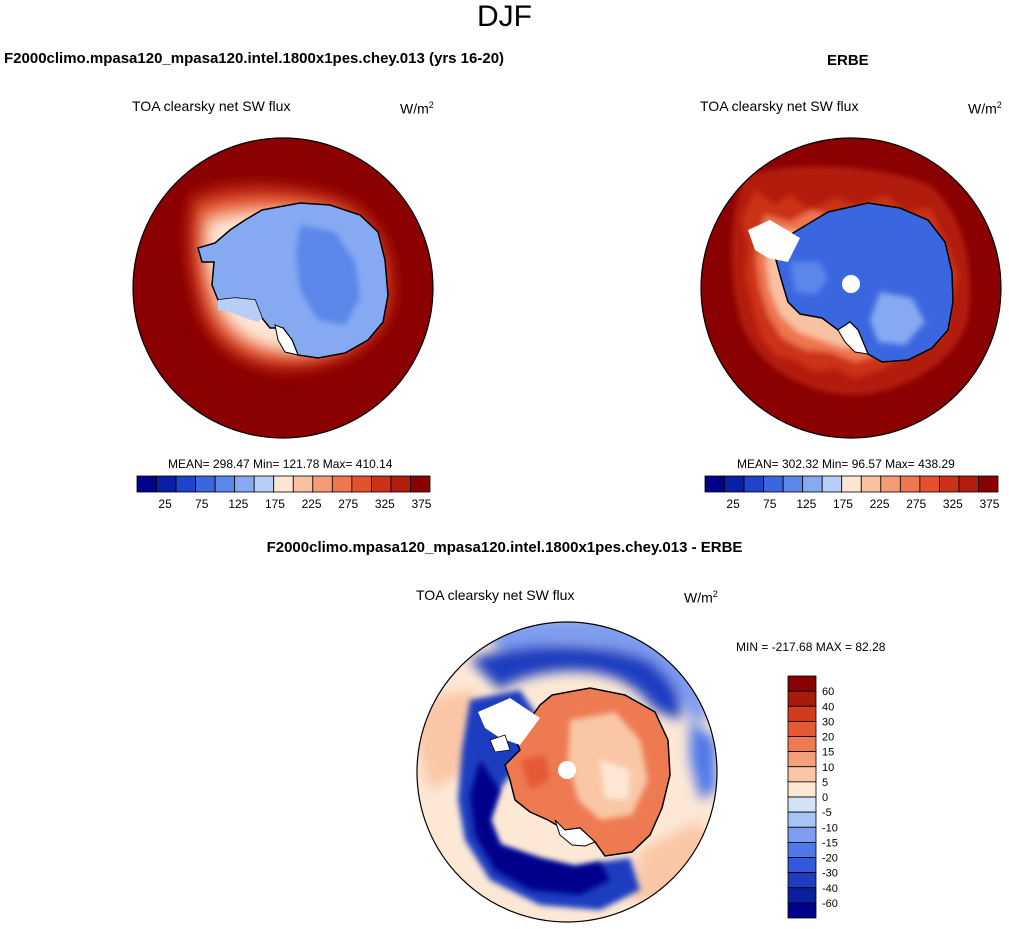 Image resolution: width=1009 pixels, height=929 pixels. What do you see at coordinates (385, 504) in the screenshot?
I see `model-colorbar-tick-label: 325` at bounding box center [385, 504].